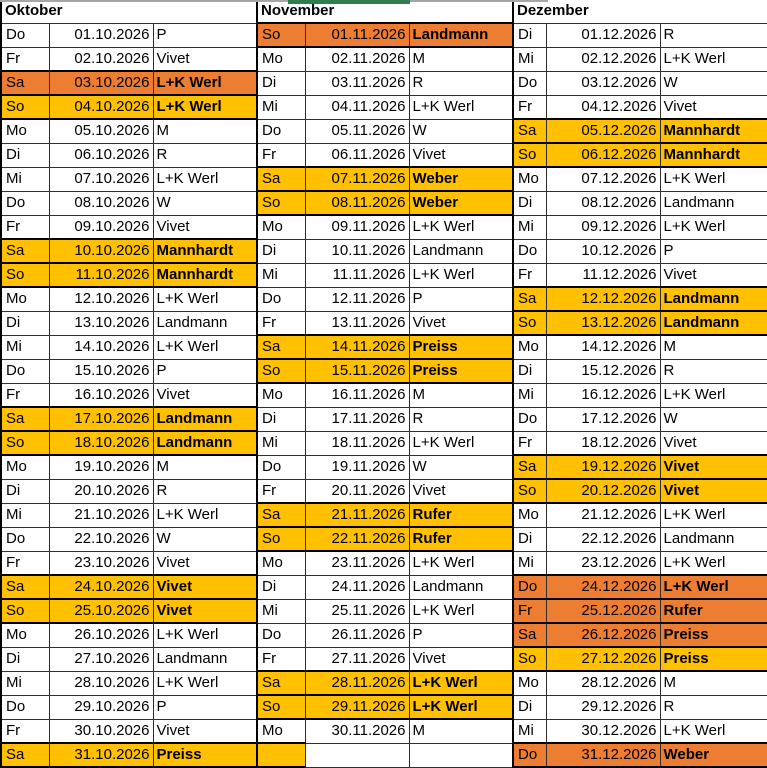  What do you see at coordinates (603, 251) in the screenshot?
I see `date-cell: 10.12.2026` at bounding box center [603, 251].